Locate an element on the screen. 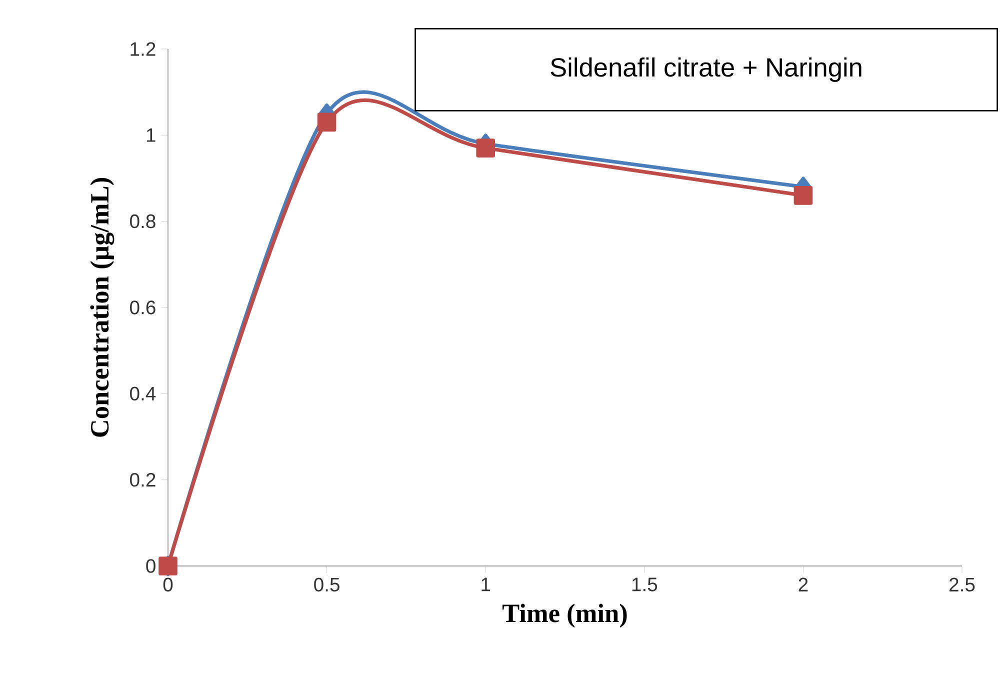 The width and height of the screenshot is (1000, 676). chart-title: Sildenafil citrate + Naringin is located at coordinates (706, 69).